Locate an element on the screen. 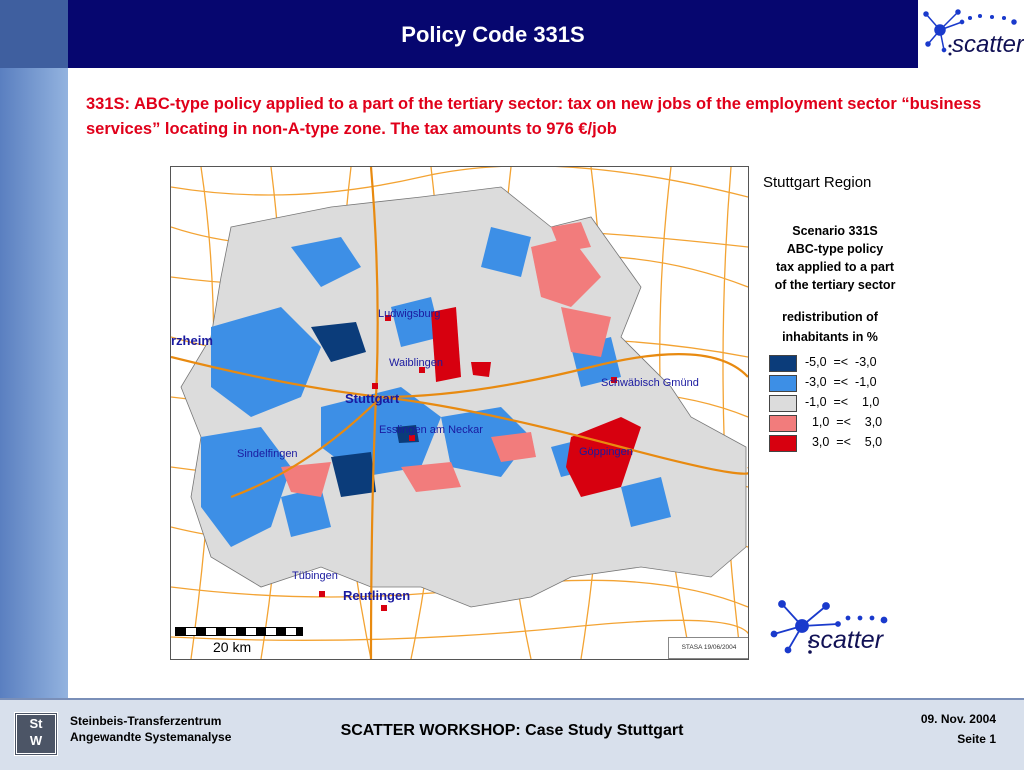 The image size is (1024, 770). stw-logo: St W is located at coordinates (36, 734).